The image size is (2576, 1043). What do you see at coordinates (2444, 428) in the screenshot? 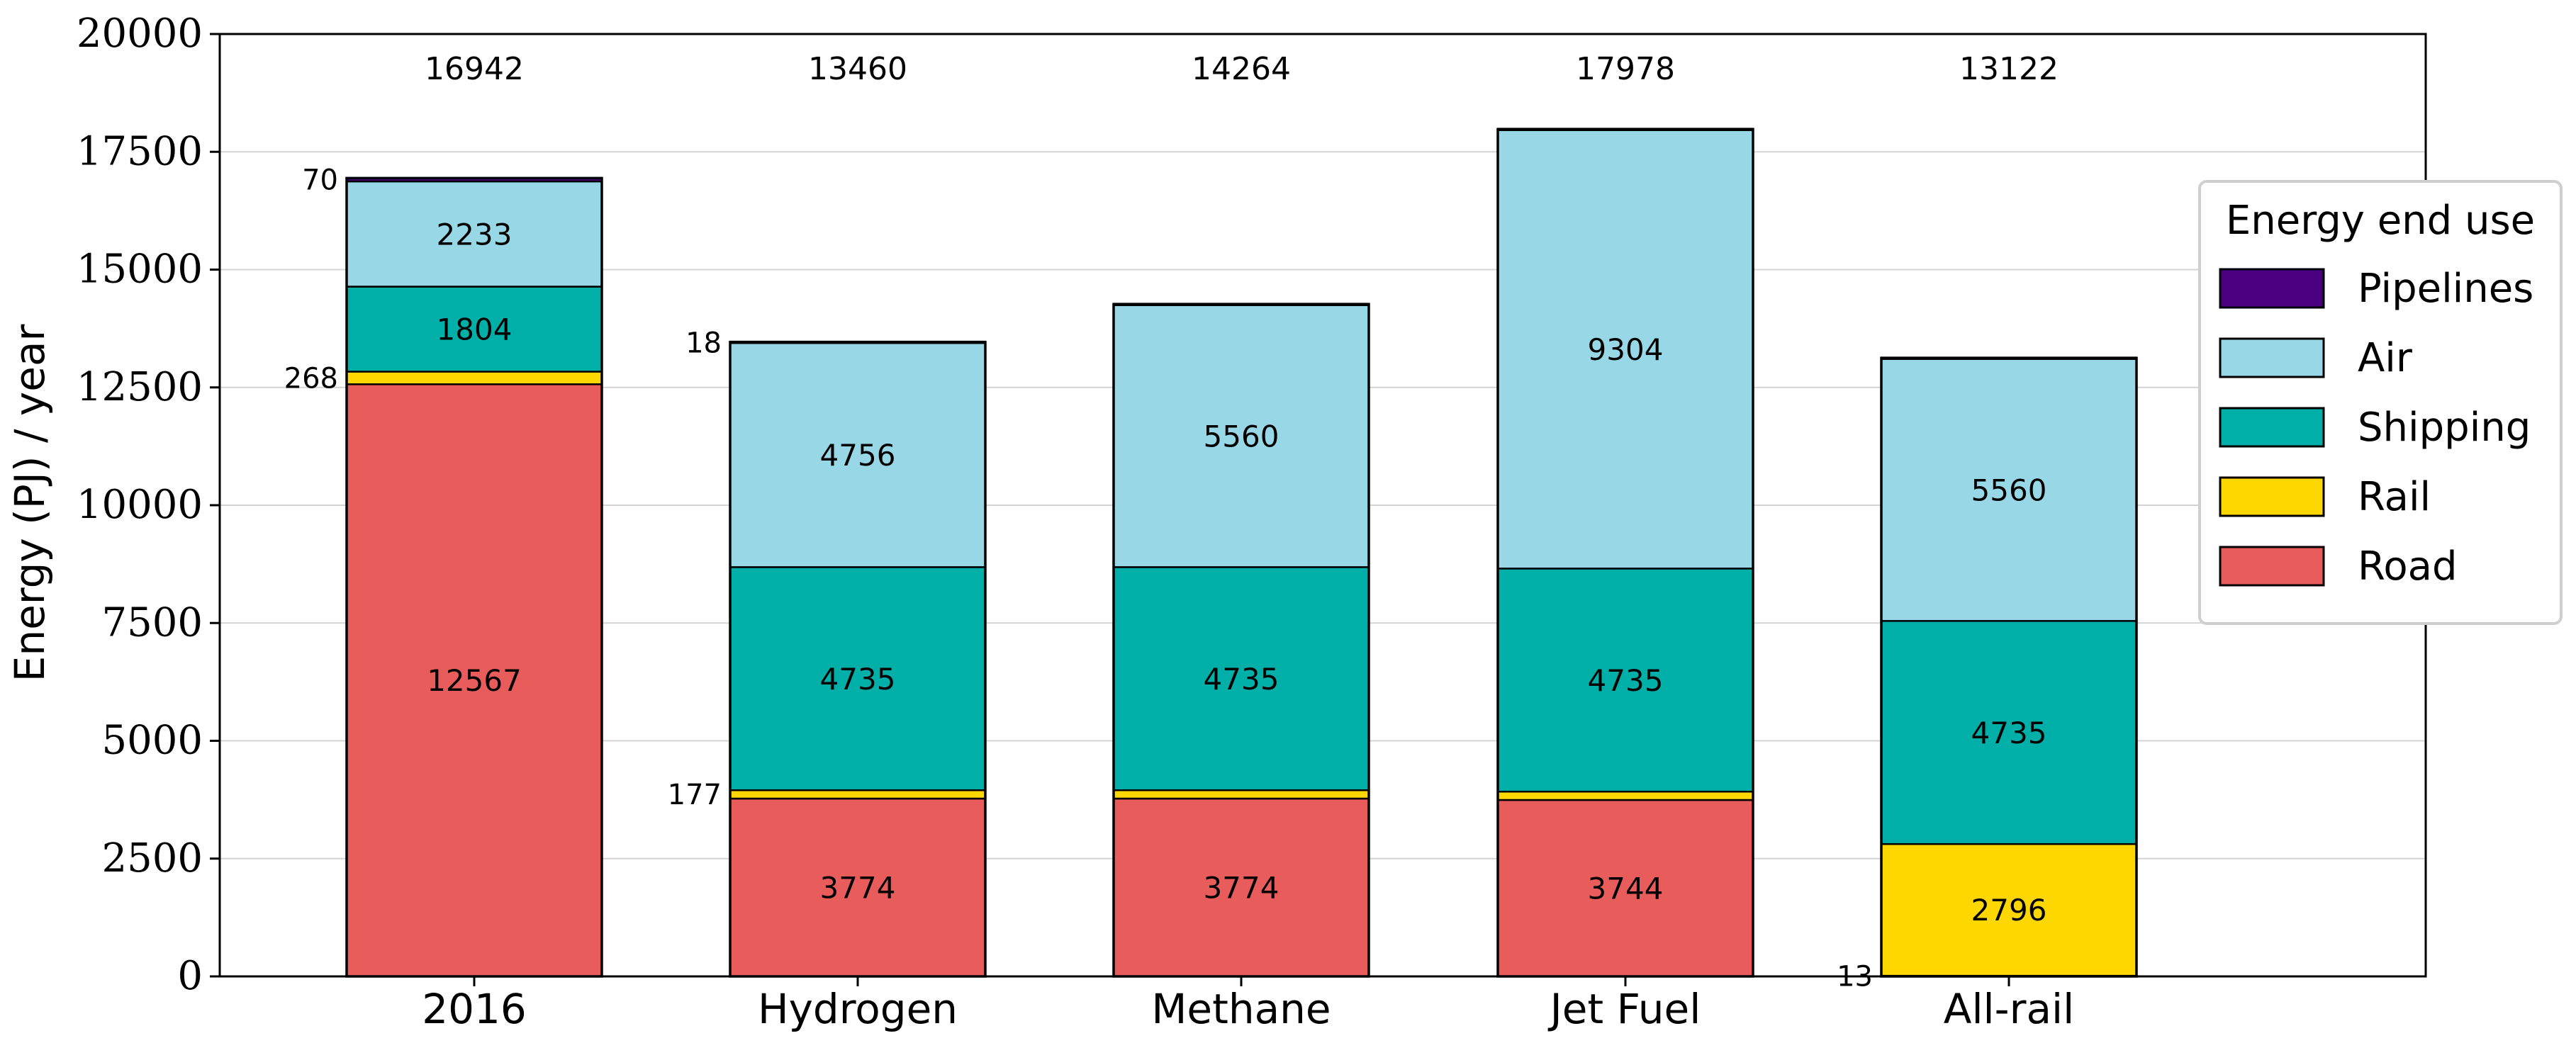
I see `legend-label-shipping: Shipping` at bounding box center [2444, 428].